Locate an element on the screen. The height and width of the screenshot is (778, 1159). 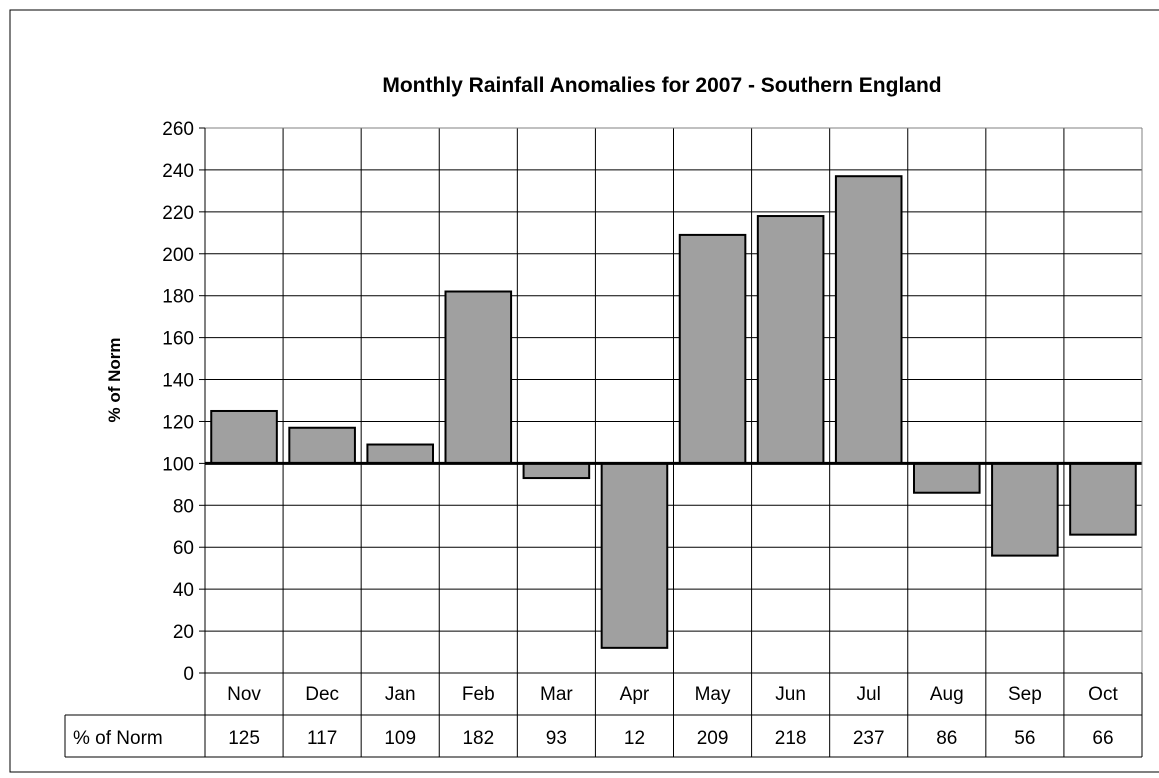
y-tick-label: 160 is located at coordinates (178, 339).